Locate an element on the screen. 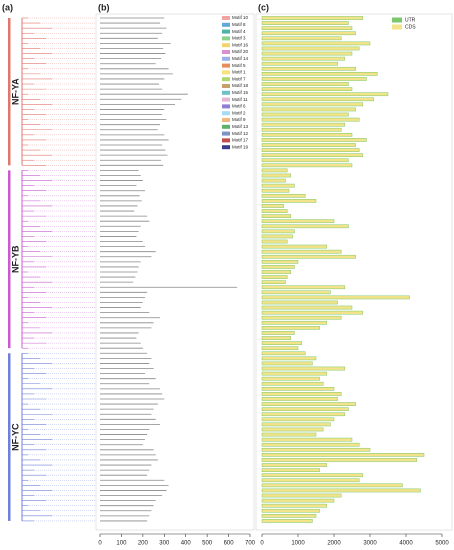  legend-label: Motif 5 is located at coordinates (239, 65).